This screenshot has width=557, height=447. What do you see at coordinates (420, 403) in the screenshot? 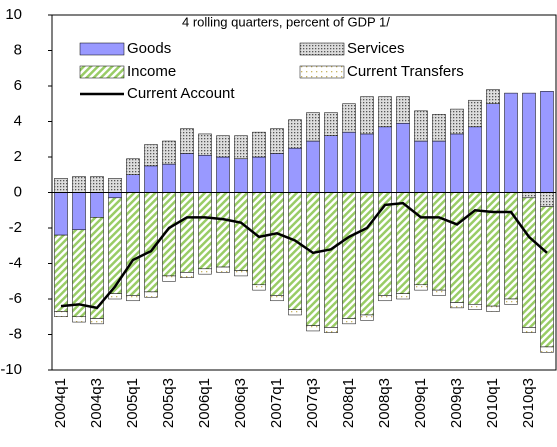
I see `x-tick-label: 2009q1` at bounding box center [420, 403].